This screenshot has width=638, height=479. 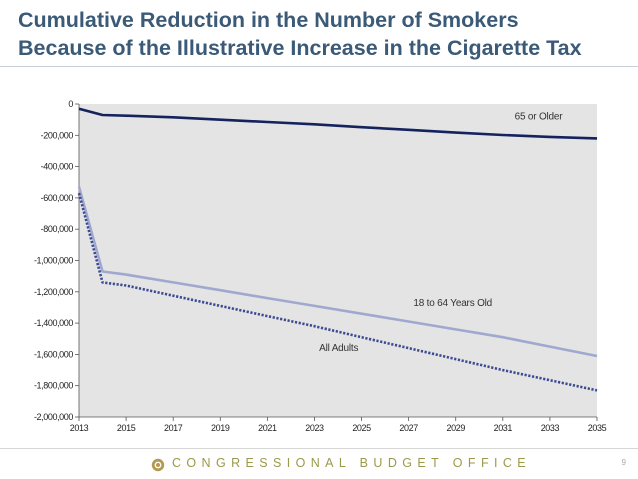 What do you see at coordinates (70, 104) in the screenshot?
I see `y-tick-label: 0` at bounding box center [70, 104].